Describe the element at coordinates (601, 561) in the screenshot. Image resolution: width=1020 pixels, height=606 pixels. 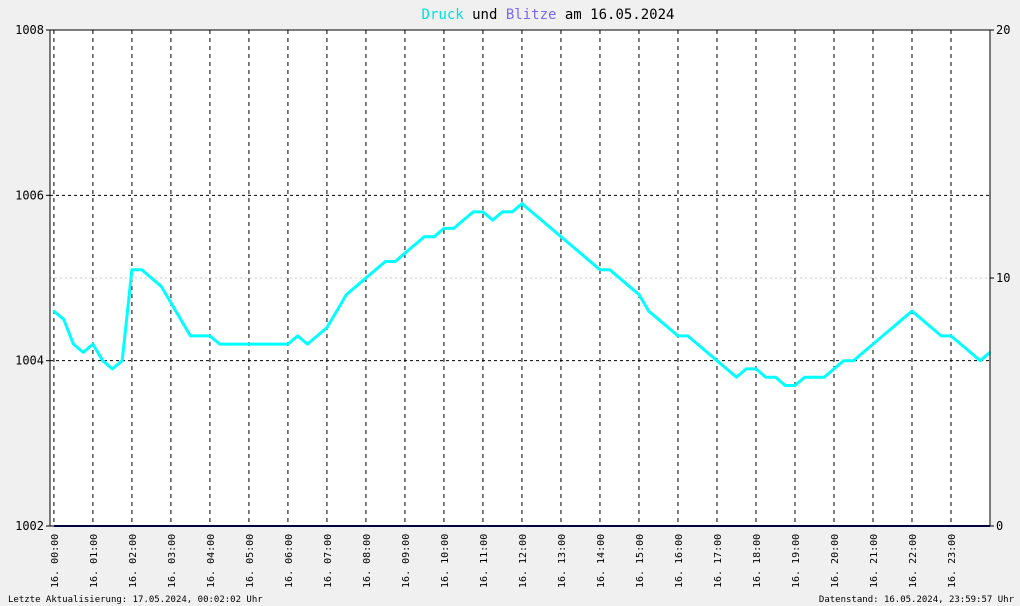
I see `x-tick-label: 16. 14:00` at that location.